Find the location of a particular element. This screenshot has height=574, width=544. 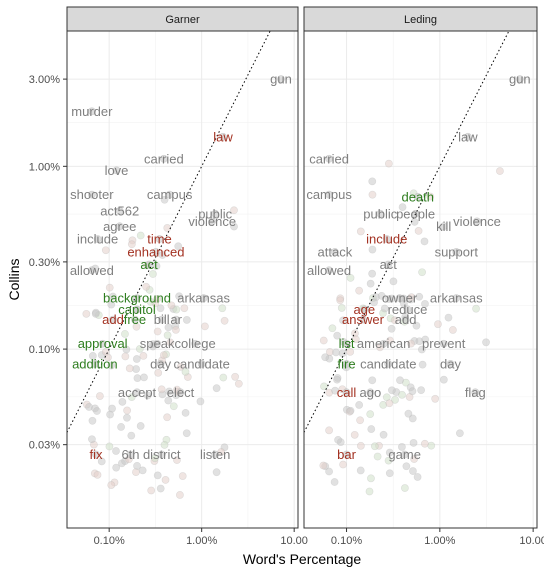

word-label: speak is located at coordinates (157, 343).